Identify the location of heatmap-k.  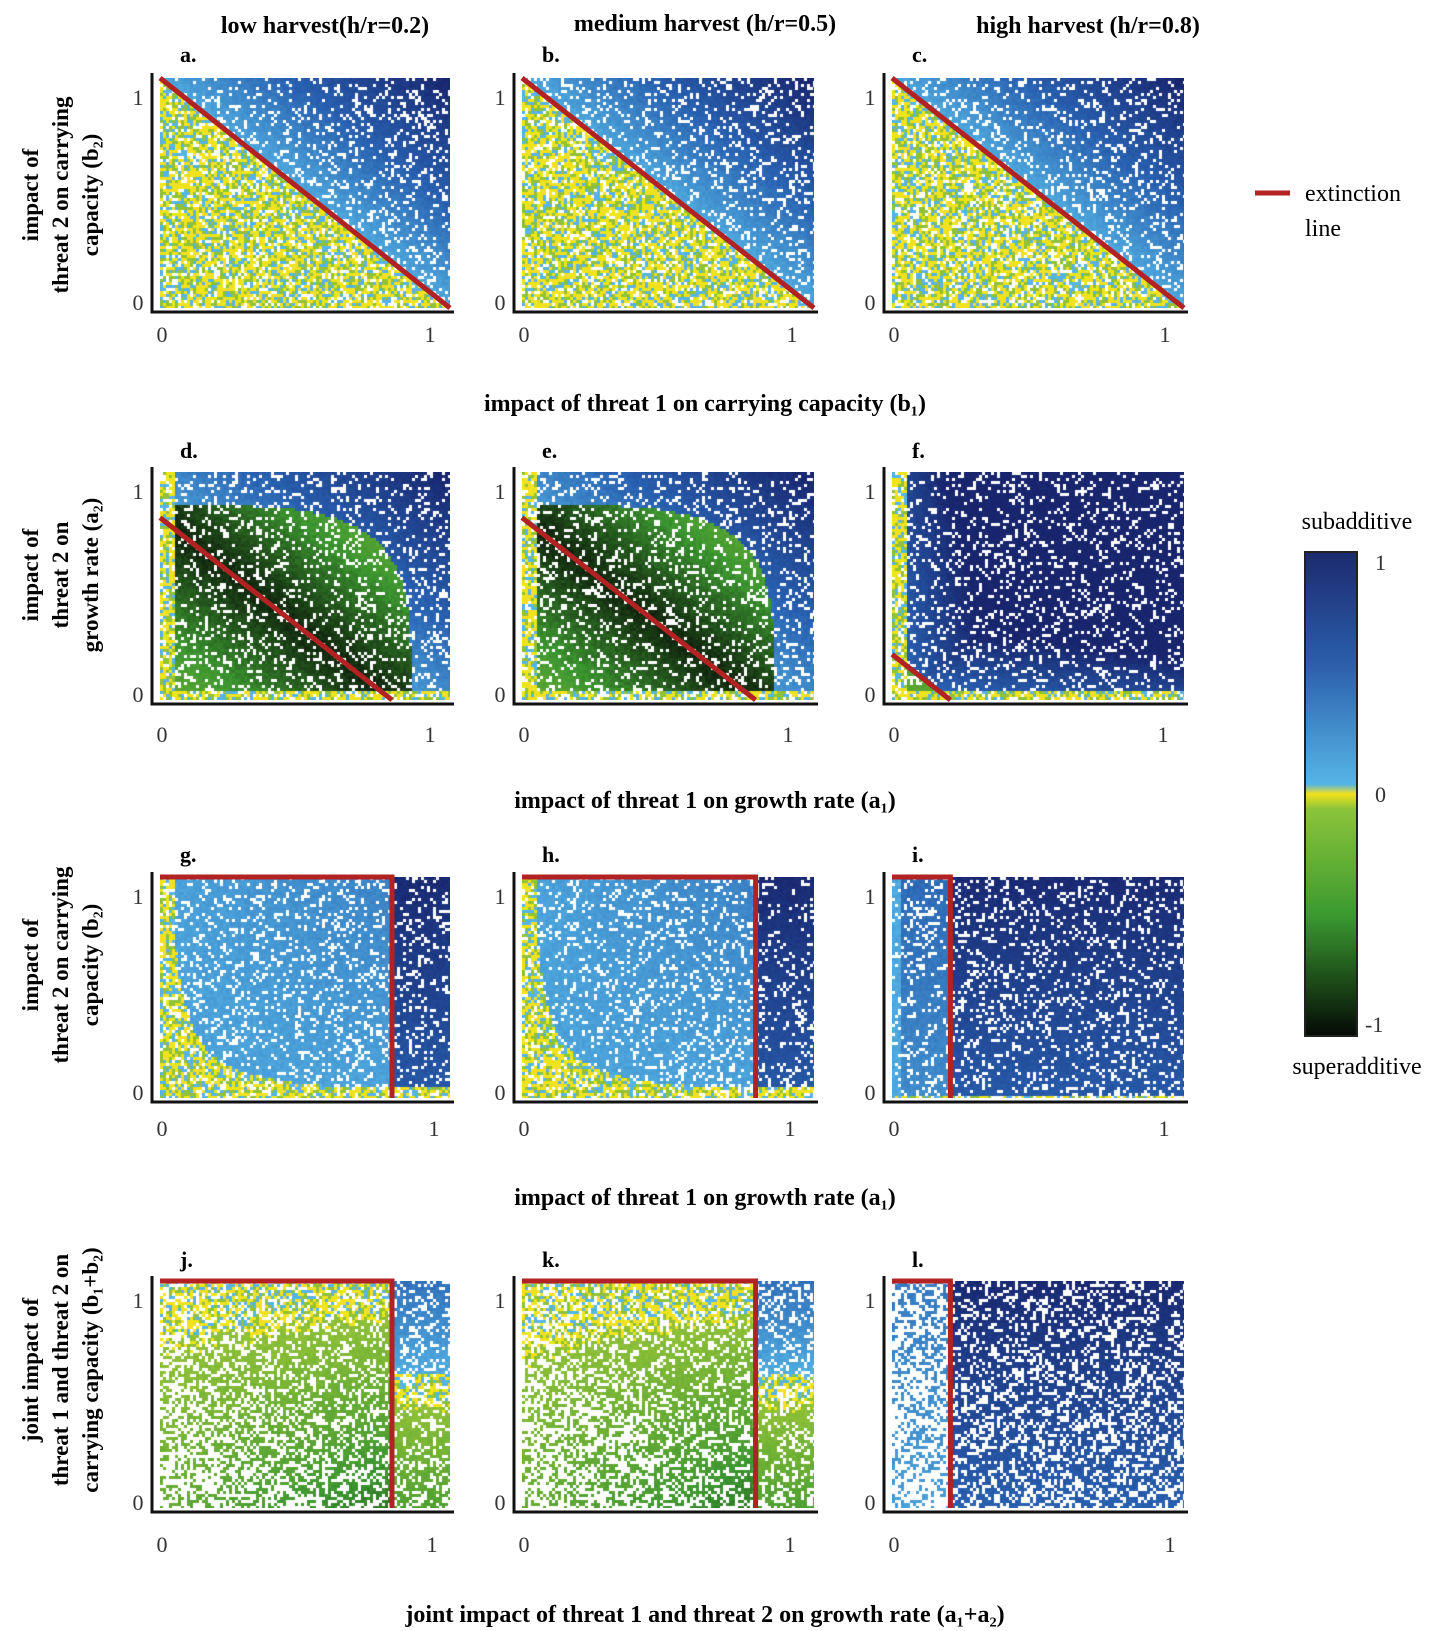
(668, 1394).